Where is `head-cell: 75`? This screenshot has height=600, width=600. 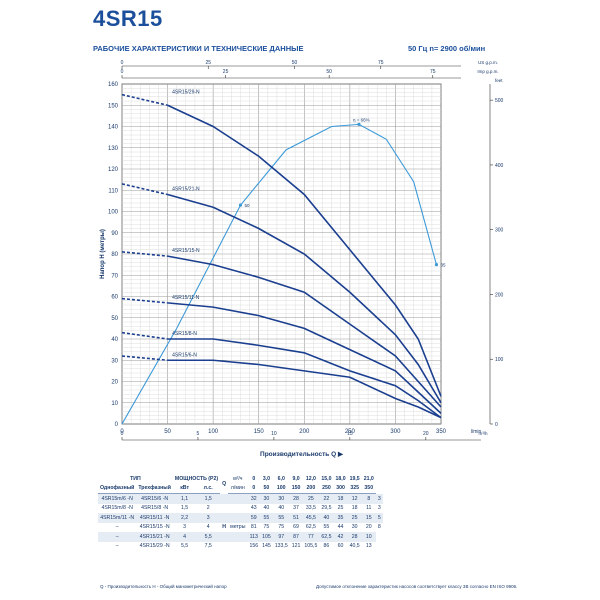
head-cell: 75 is located at coordinates (281, 527).